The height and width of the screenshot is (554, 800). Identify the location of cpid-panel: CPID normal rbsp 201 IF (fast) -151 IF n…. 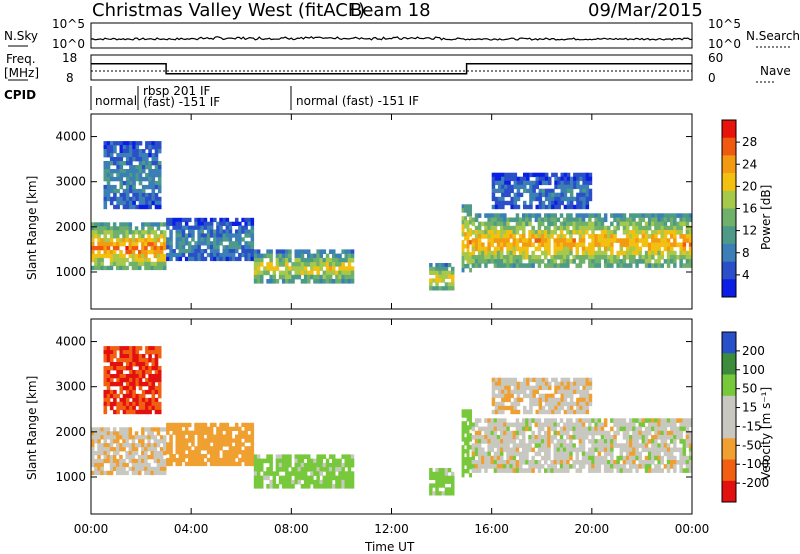
(211, 97).